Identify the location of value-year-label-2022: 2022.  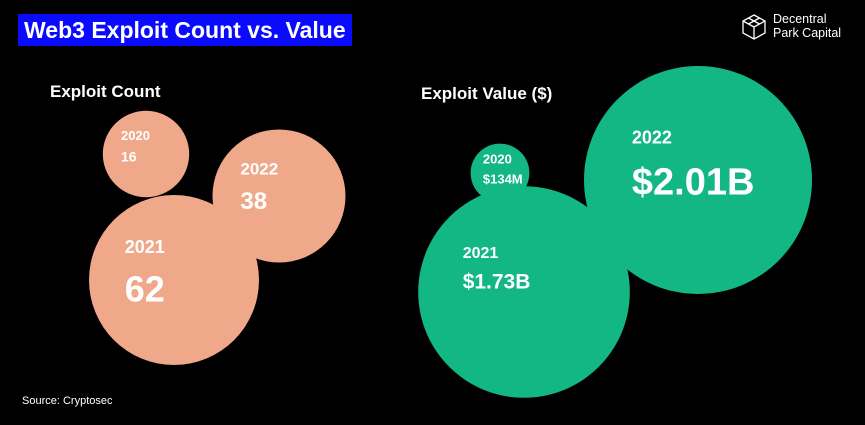
(652, 138).